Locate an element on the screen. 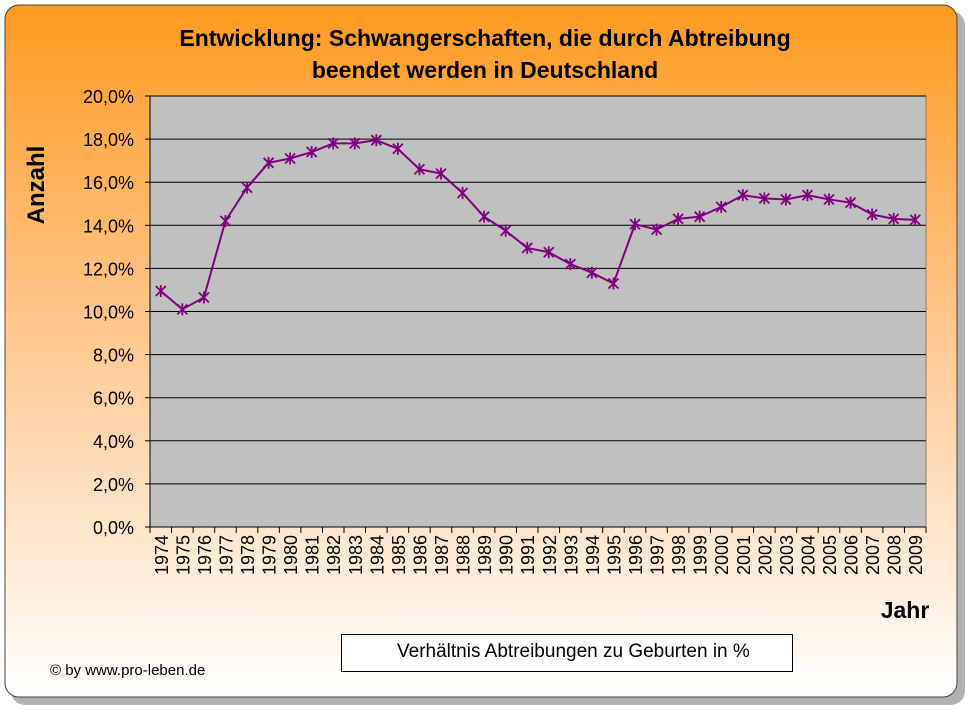 This screenshot has height=710, width=970. x-tick-label: 1976 is located at coordinates (205, 555).